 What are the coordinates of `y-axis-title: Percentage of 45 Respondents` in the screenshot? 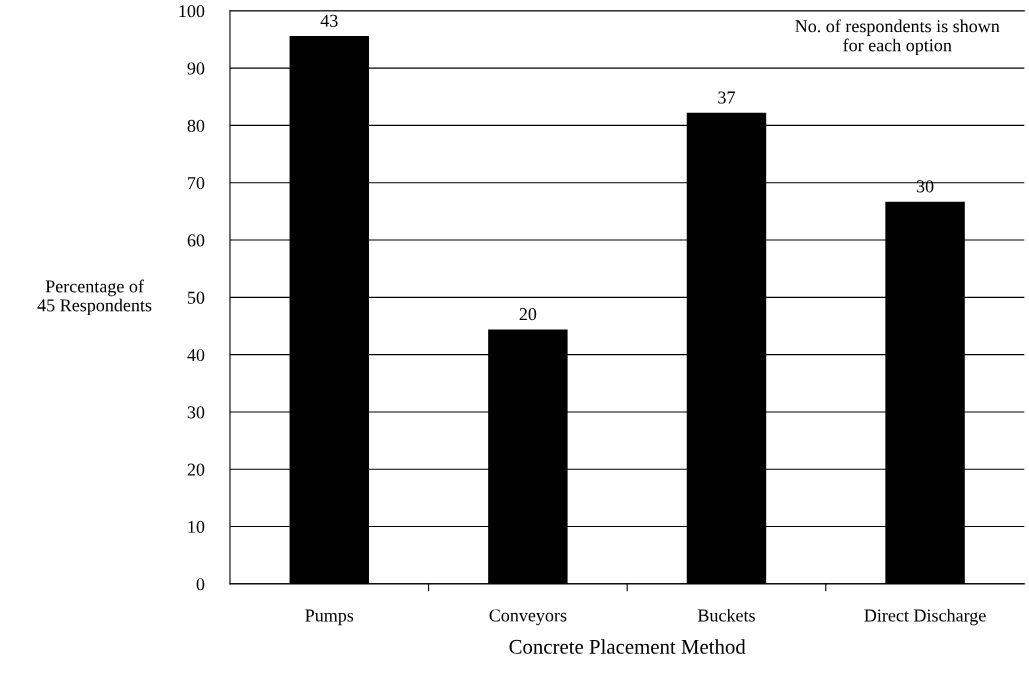 It's located at (94, 297).